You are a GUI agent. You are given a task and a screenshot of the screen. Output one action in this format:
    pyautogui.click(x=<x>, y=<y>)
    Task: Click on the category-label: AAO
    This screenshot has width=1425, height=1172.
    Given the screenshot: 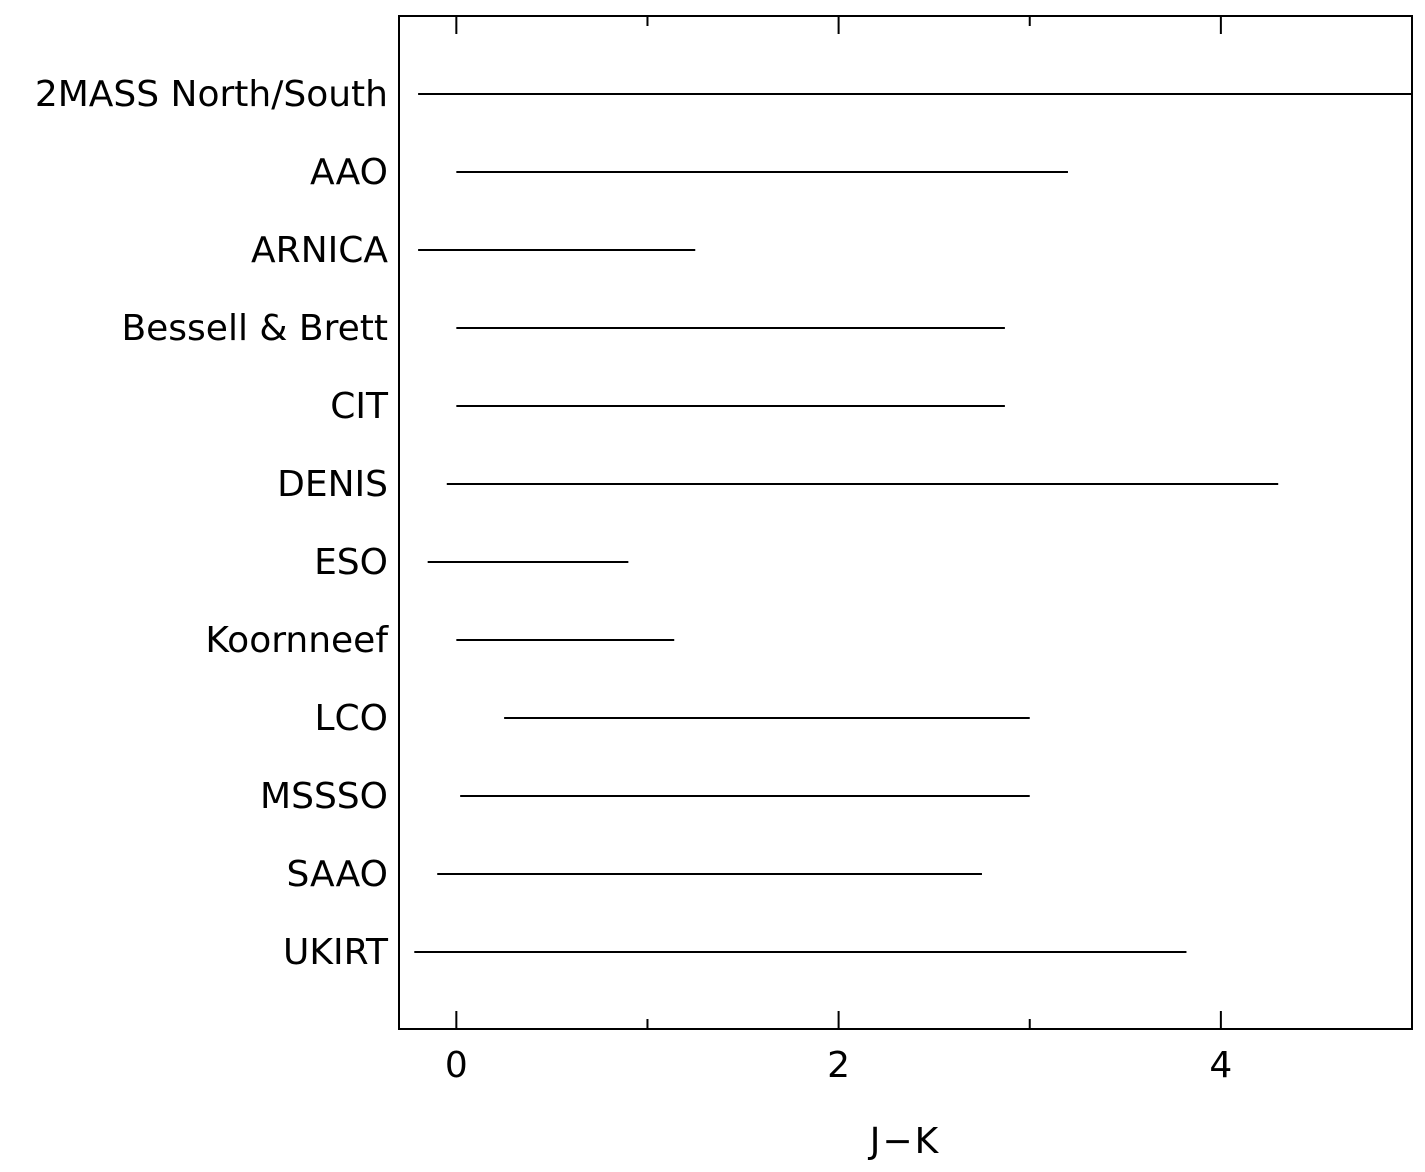 What is the action you would take?
    pyautogui.click(x=349, y=172)
    